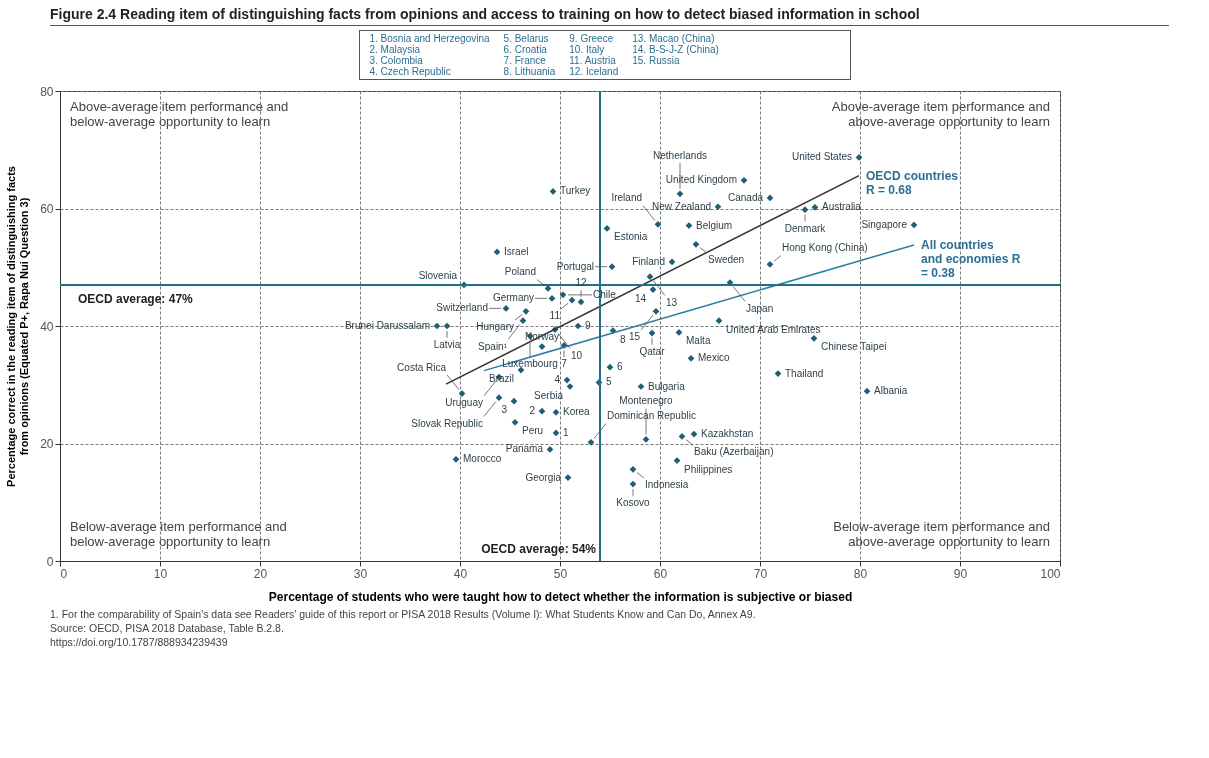 This screenshot has height=758, width=1209. I want to click on annotation: Dominican Republic, so click(651, 416).